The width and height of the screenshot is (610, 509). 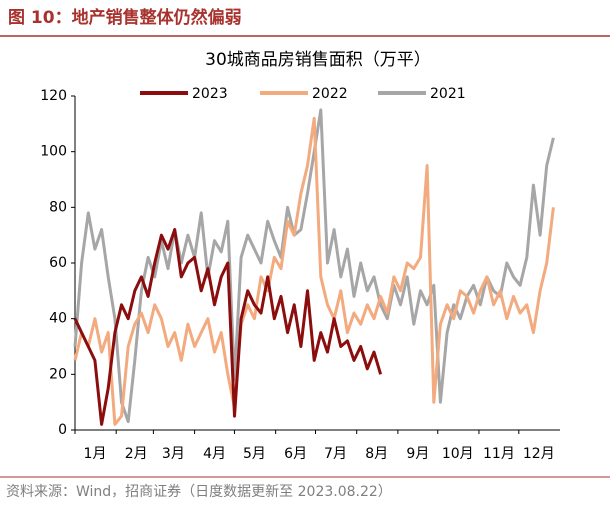 I want to click on legend-label: 2022, so click(x=330, y=94).